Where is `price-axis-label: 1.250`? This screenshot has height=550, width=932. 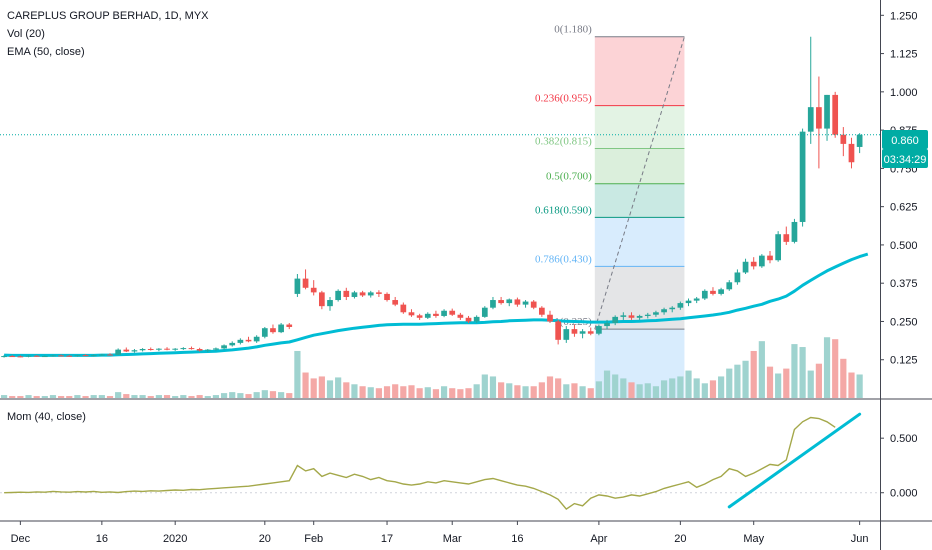 price-axis-label: 1.250 is located at coordinates (904, 16).